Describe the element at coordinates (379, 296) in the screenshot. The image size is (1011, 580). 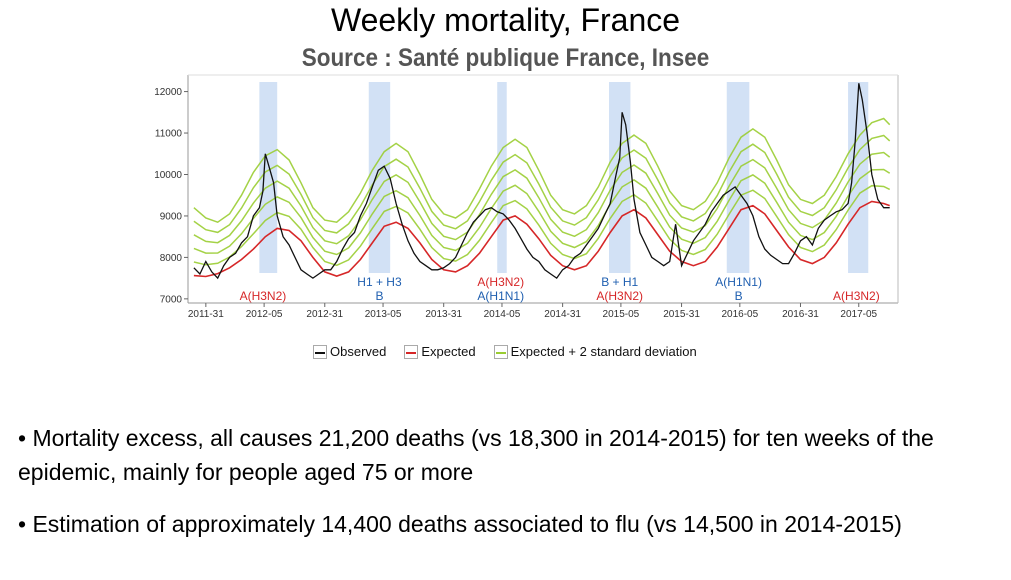
I see `annotation-label-1-1: B` at that location.